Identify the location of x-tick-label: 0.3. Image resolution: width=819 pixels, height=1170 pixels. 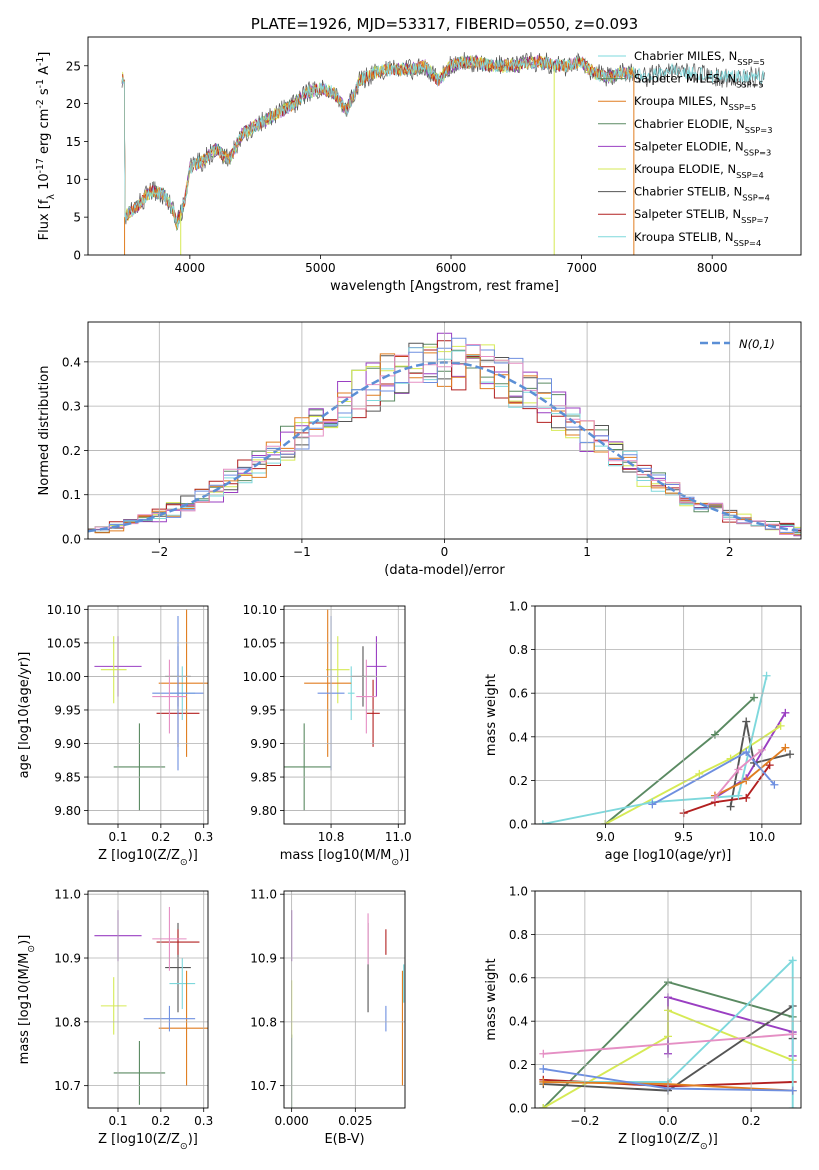
(203, 837).